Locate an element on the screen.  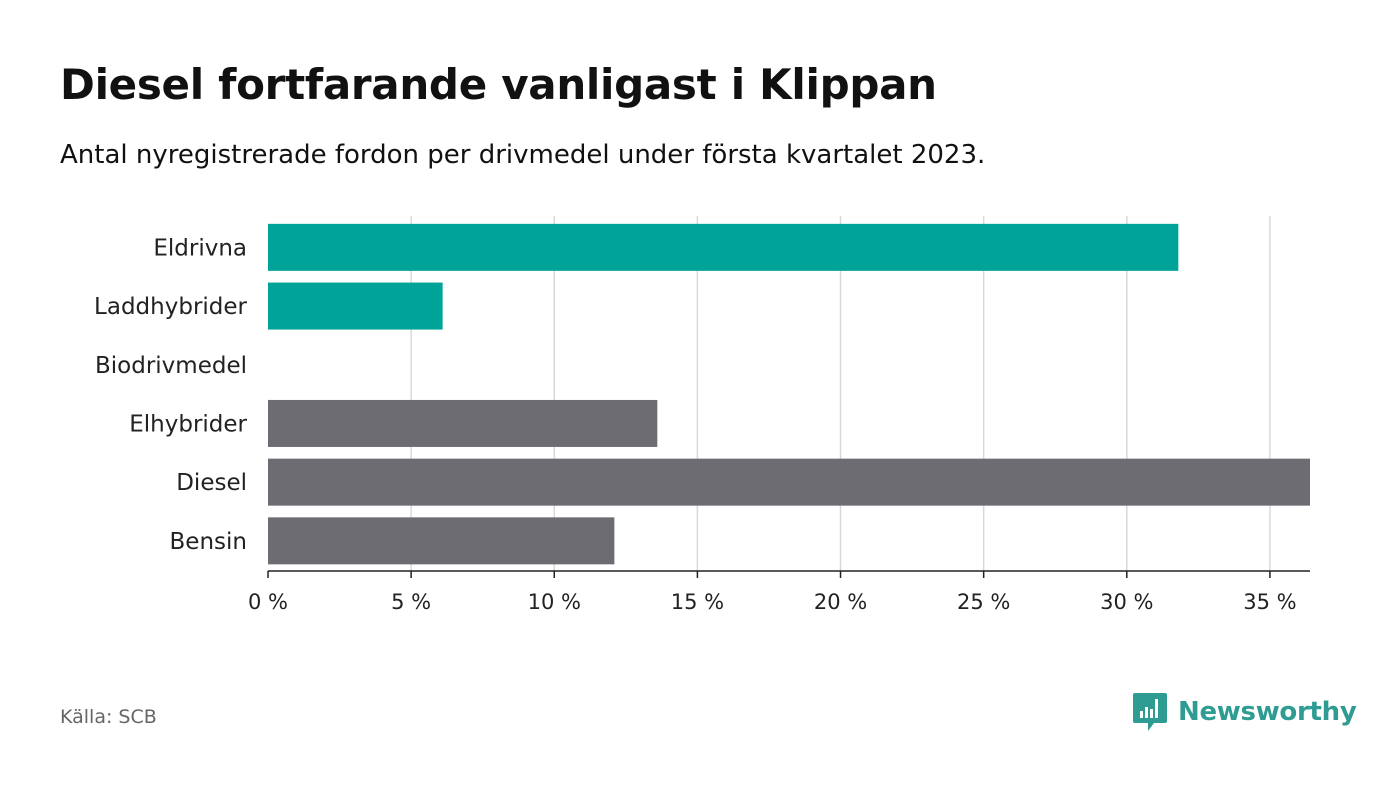
x-tick-label: 5 % is located at coordinates (411, 602).